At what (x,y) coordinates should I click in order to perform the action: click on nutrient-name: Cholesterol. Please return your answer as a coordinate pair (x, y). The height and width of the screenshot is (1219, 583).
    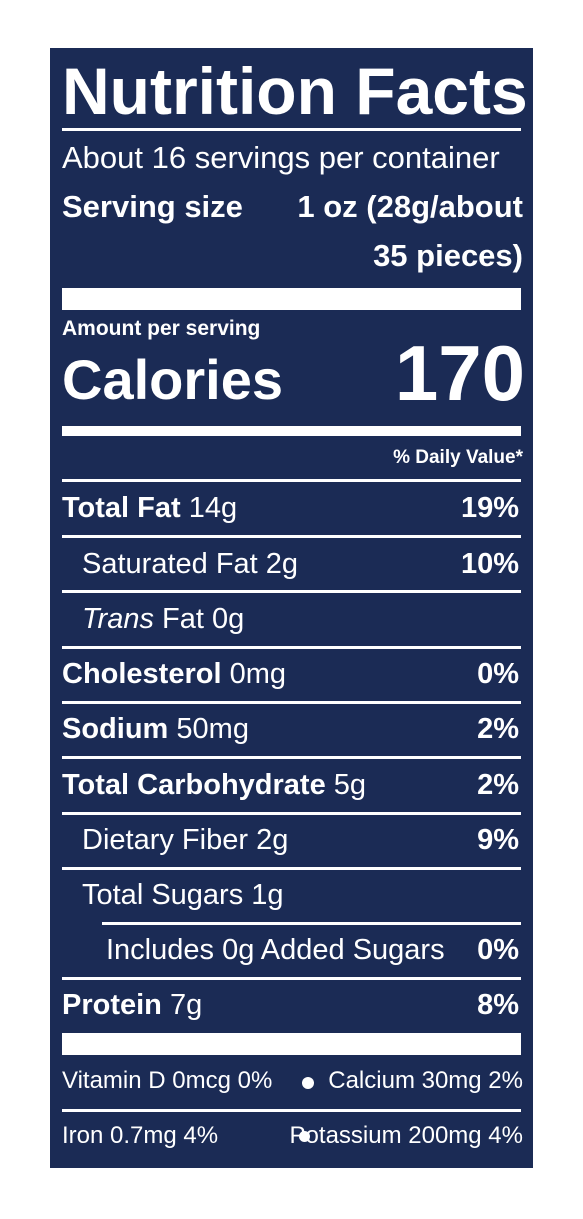
    Looking at the image, I should click on (142, 674).